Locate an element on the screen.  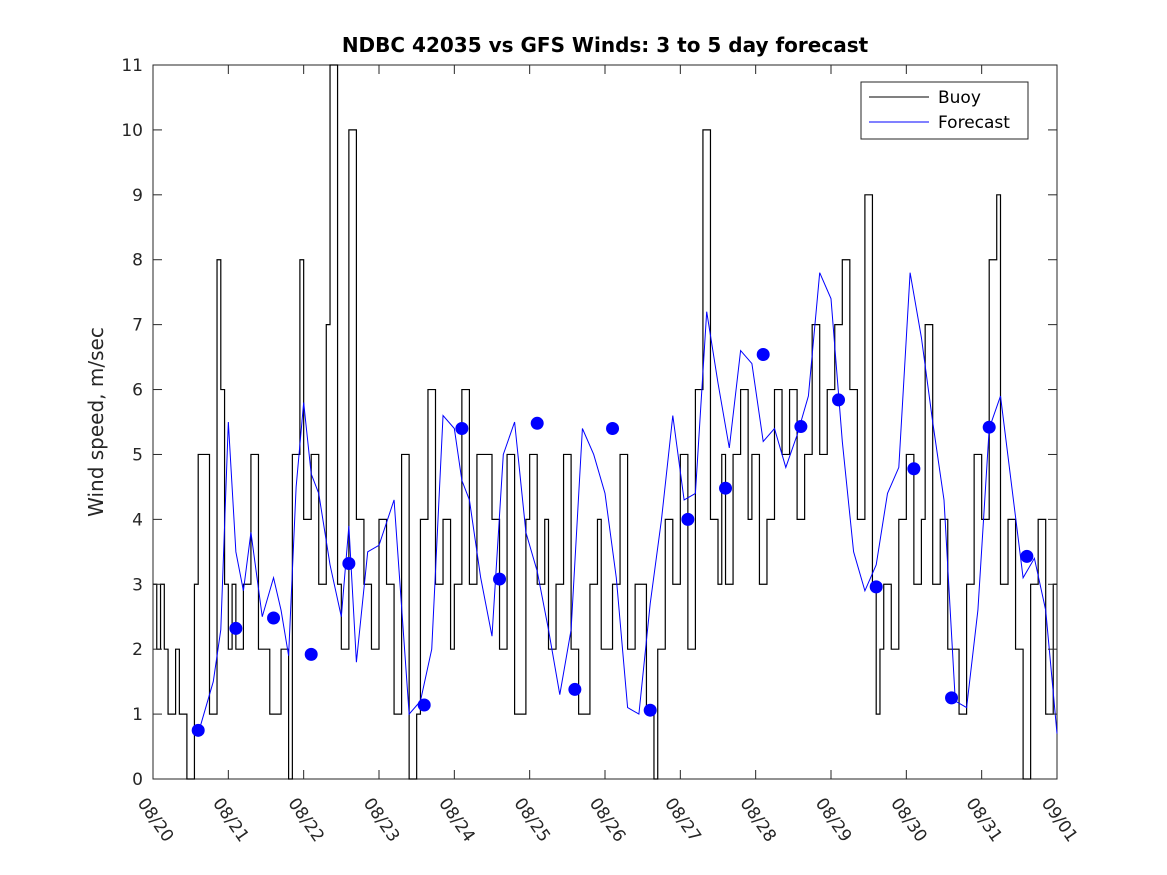
y-tick-label: 1 is located at coordinates (137, 715).